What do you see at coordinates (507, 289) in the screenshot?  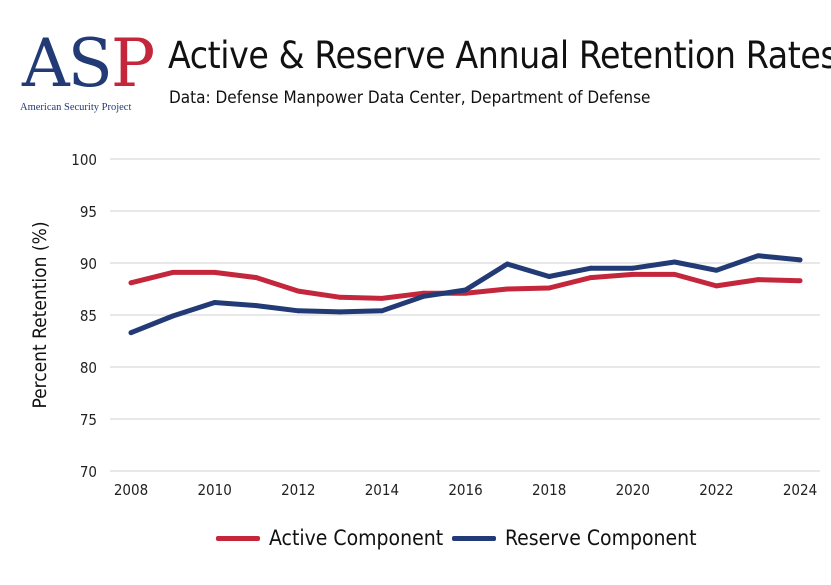 I see `data-point-active-2017` at bounding box center [507, 289].